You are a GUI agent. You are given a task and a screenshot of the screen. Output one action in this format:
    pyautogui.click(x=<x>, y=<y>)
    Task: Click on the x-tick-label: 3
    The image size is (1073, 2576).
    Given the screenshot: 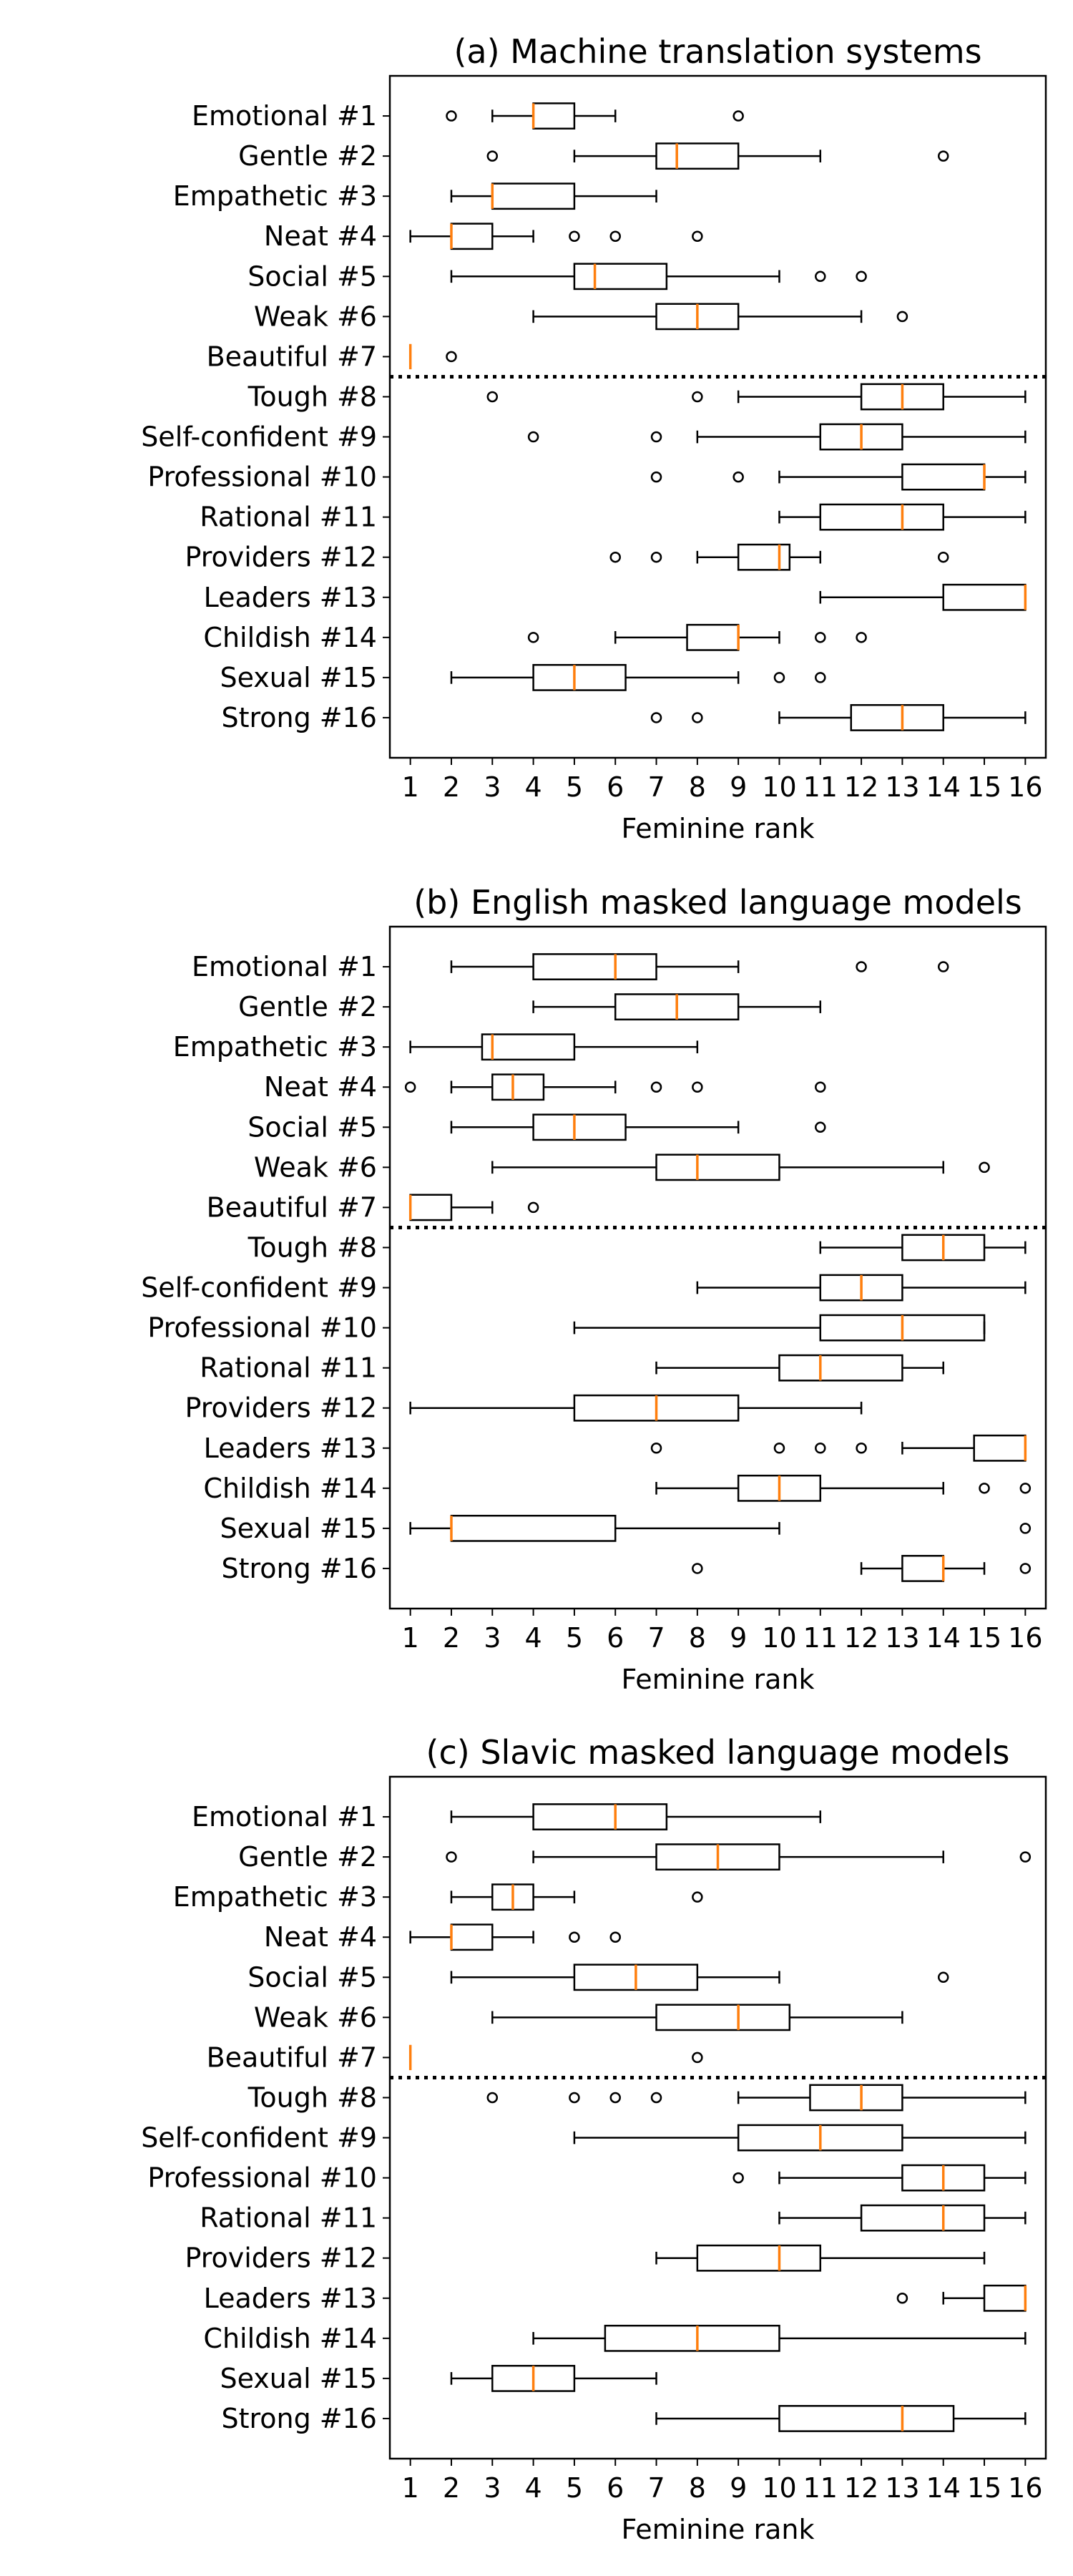 What is the action you would take?
    pyautogui.click(x=492, y=787)
    